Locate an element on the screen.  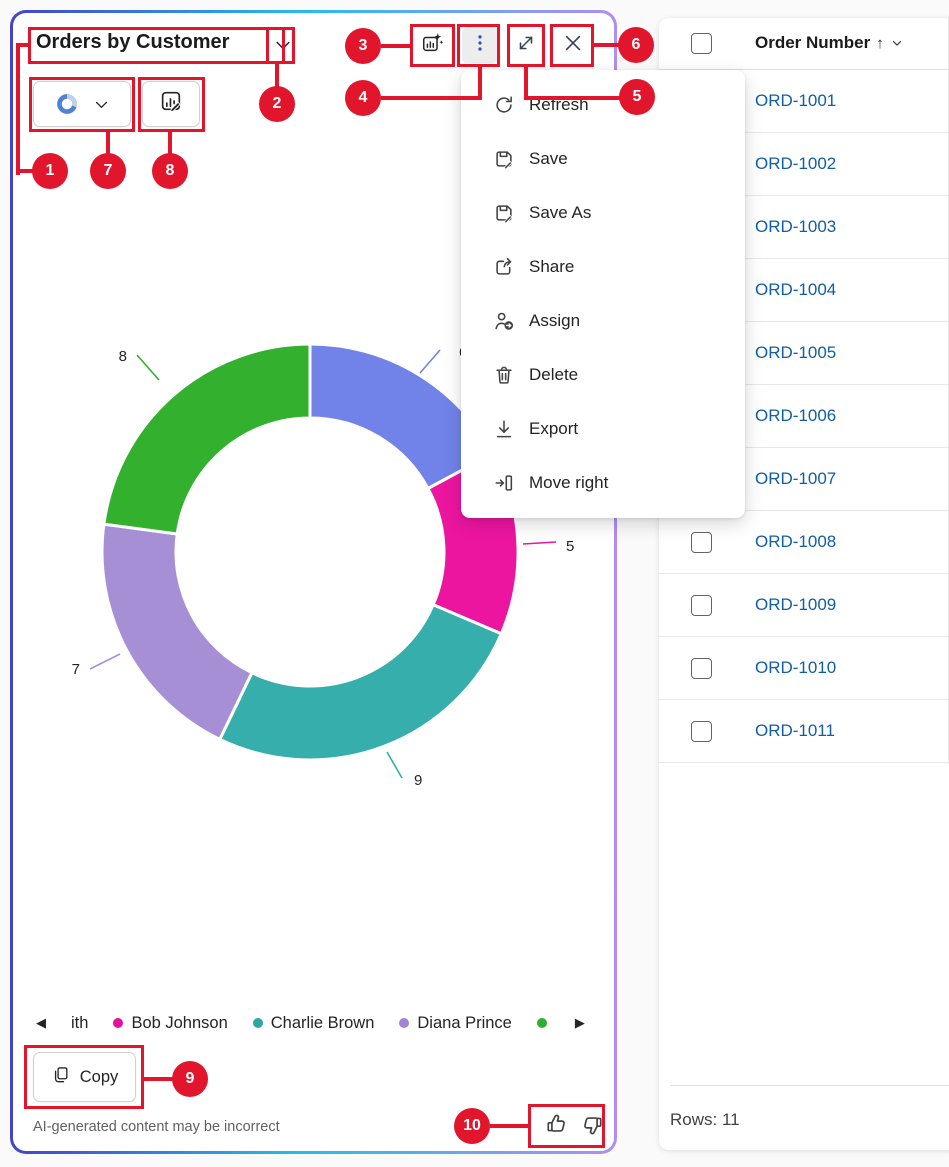
move-right-icon is located at coordinates (504, 483).